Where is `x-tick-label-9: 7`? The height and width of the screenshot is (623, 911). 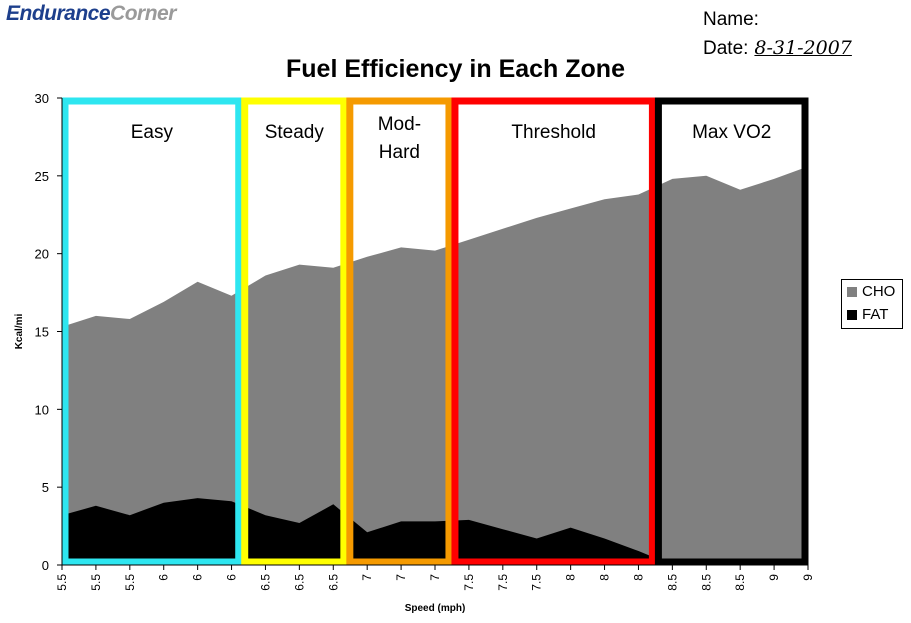 x-tick-label-9: 7 is located at coordinates (367, 577).